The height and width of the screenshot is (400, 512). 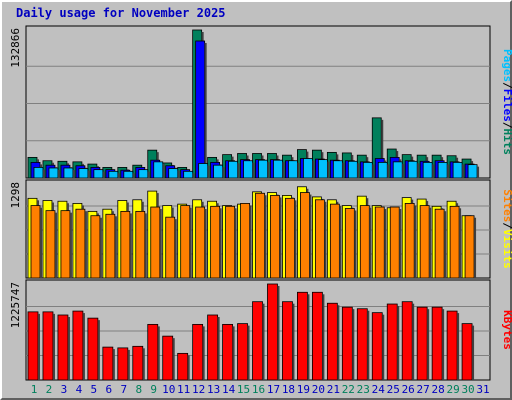 I want to click on x-tick-label-day-4: 4, so click(x=79, y=389).